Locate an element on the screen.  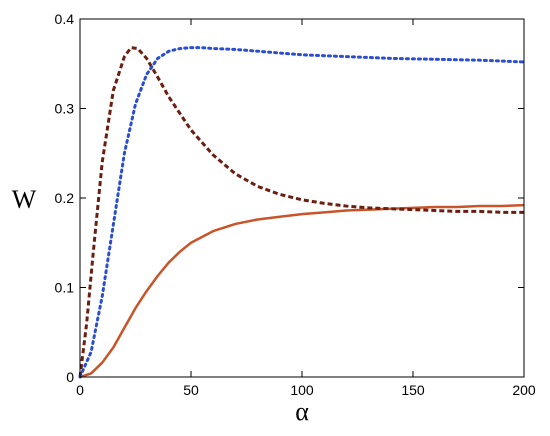
y-tick-label: 0 is located at coordinates (70, 377).